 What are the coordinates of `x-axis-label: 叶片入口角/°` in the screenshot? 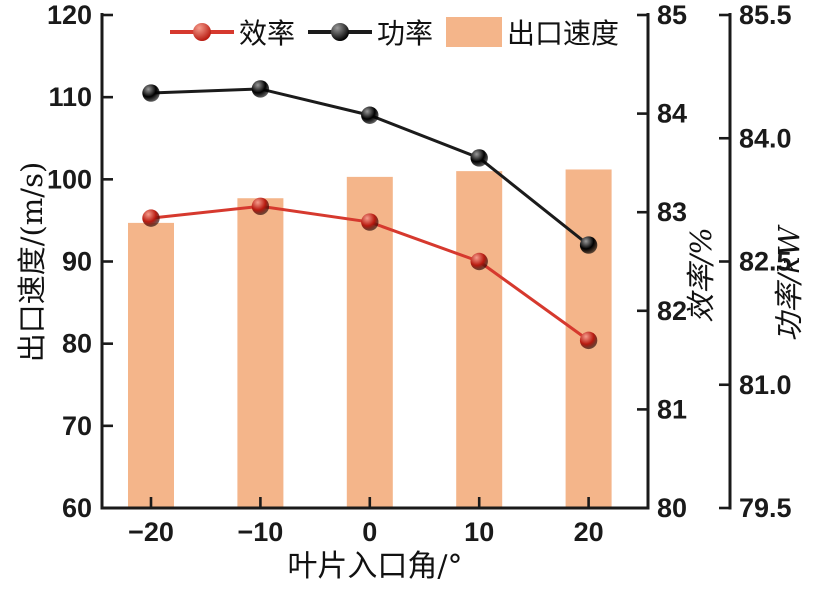 It's located at (375, 566).